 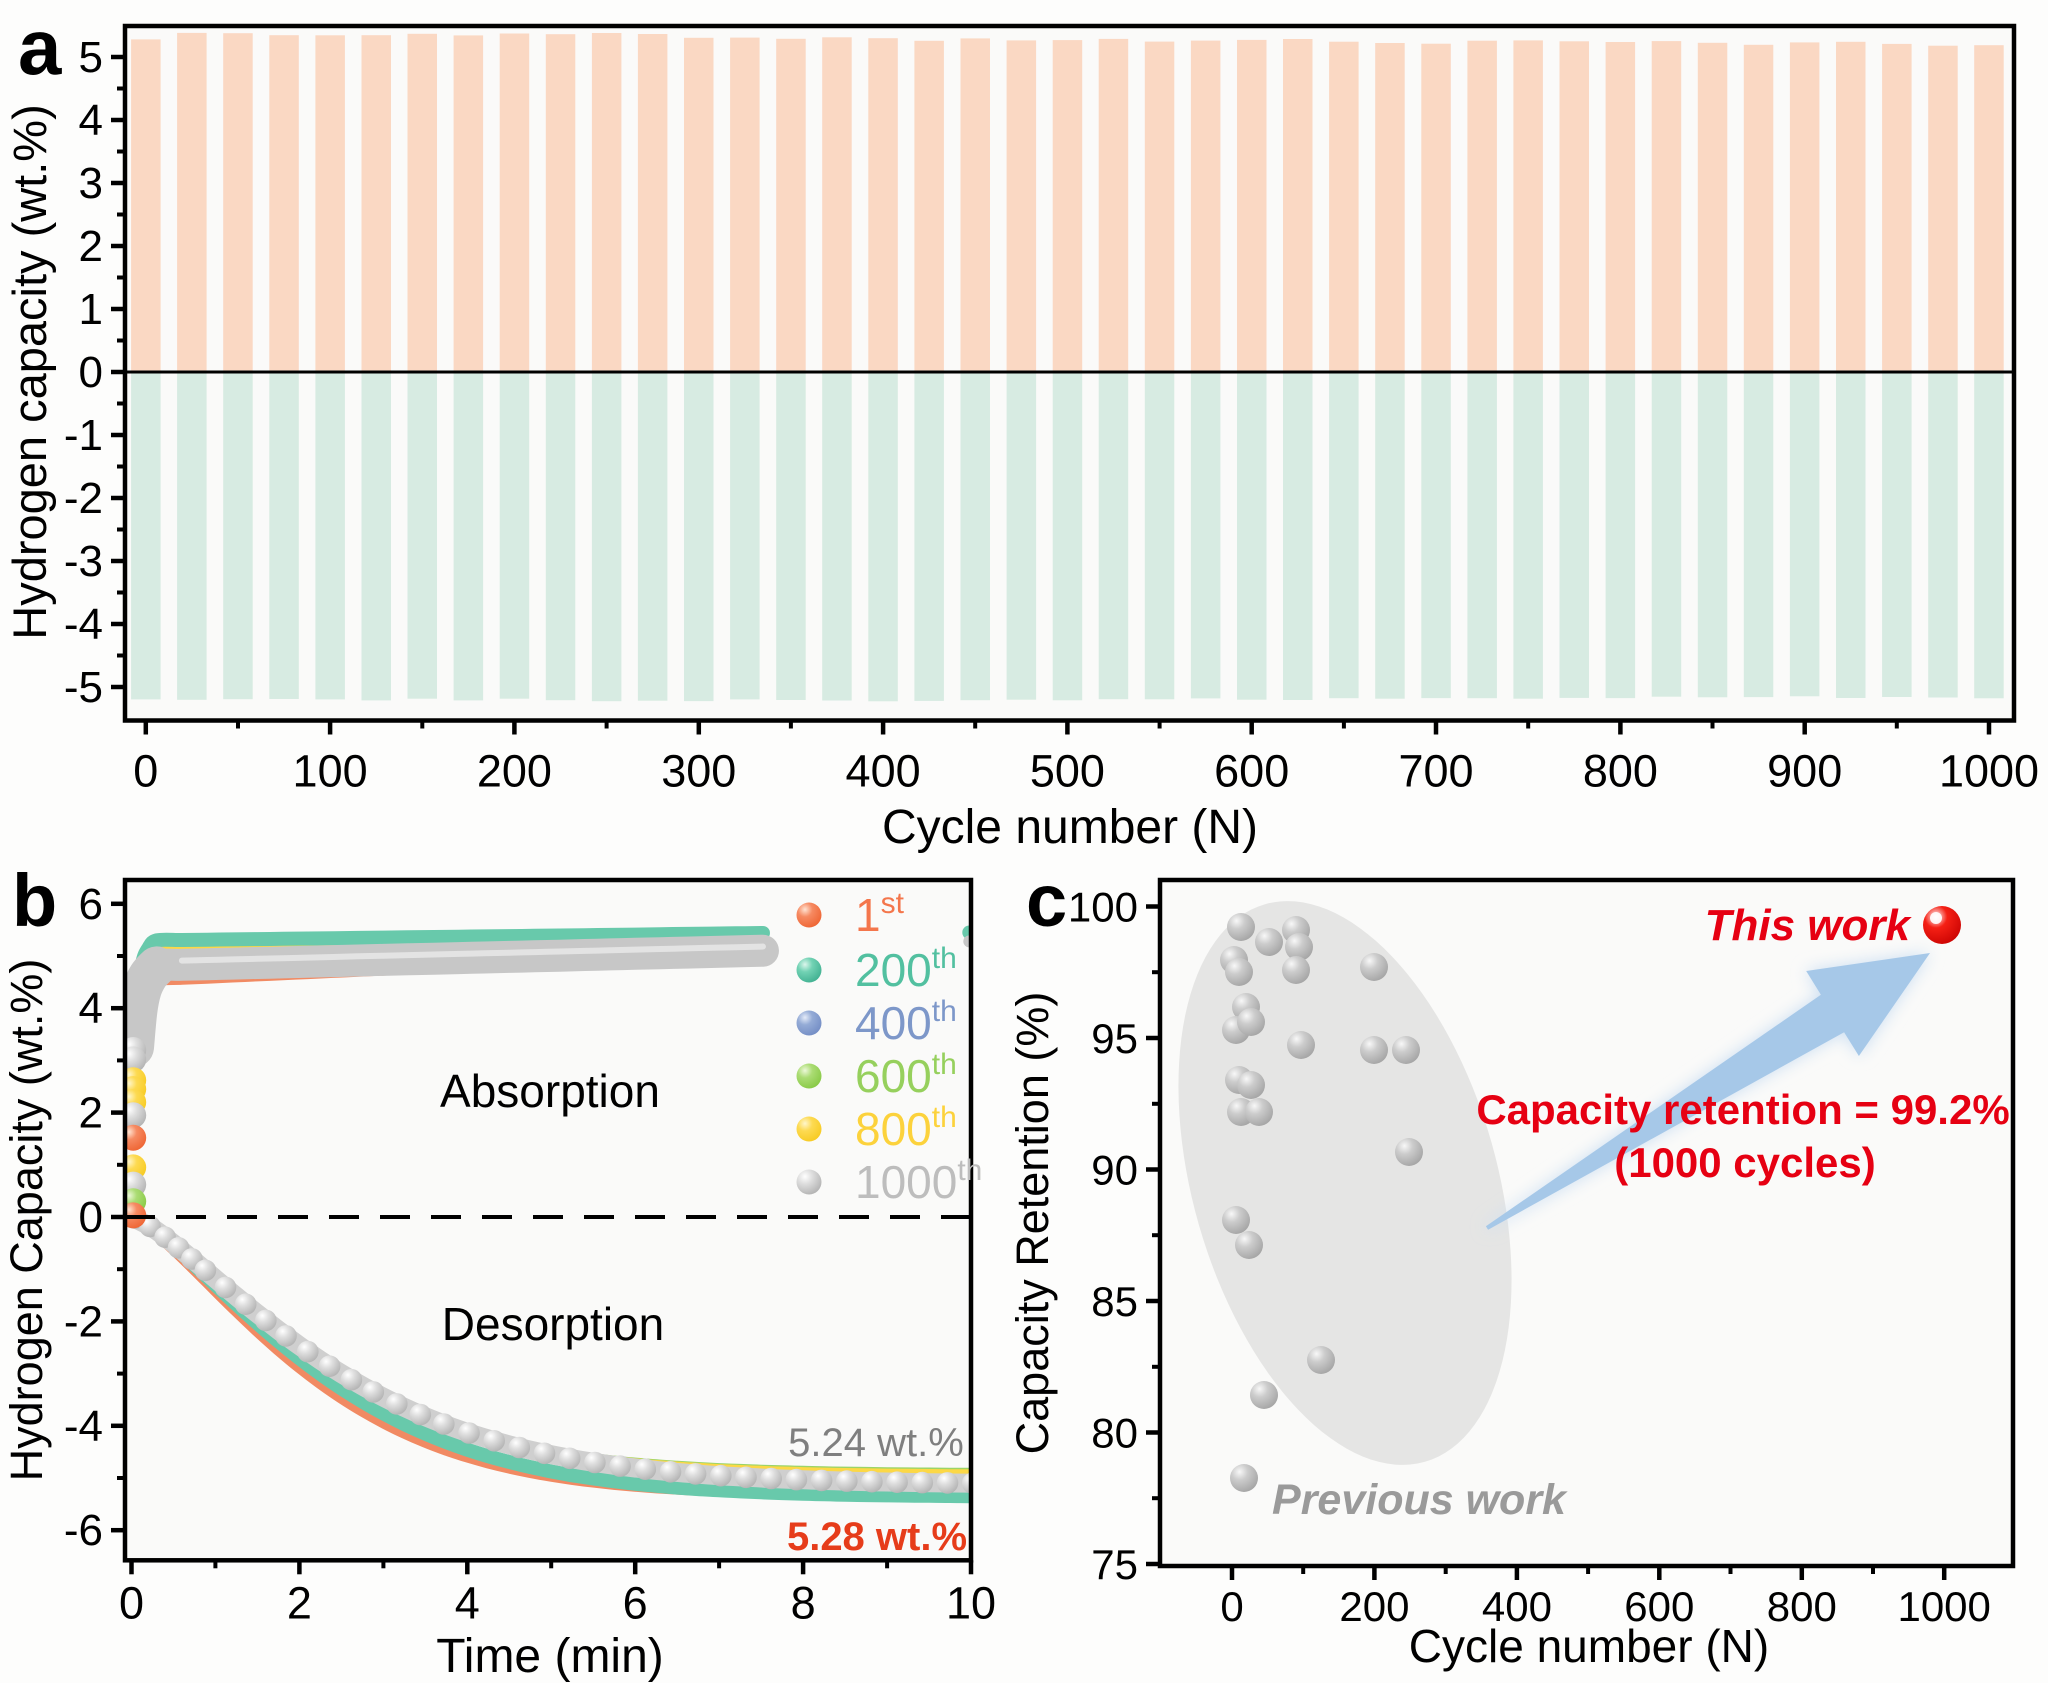 I want to click on svg-text: Absorption, so click(x=550, y=1091).